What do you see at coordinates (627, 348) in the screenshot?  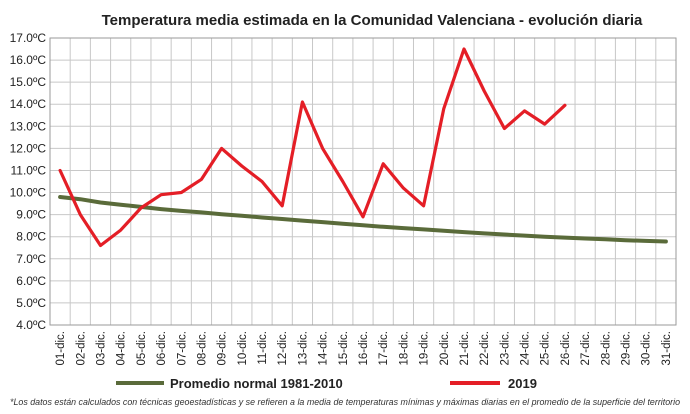 I see `x-tick-label: 29-dic.` at bounding box center [627, 348].